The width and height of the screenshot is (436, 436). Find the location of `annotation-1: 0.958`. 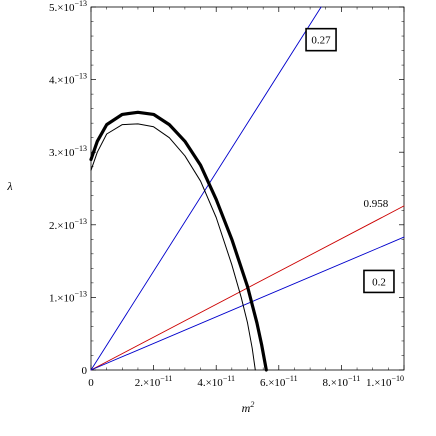

annotation-1: 0.958 is located at coordinates (375, 204).